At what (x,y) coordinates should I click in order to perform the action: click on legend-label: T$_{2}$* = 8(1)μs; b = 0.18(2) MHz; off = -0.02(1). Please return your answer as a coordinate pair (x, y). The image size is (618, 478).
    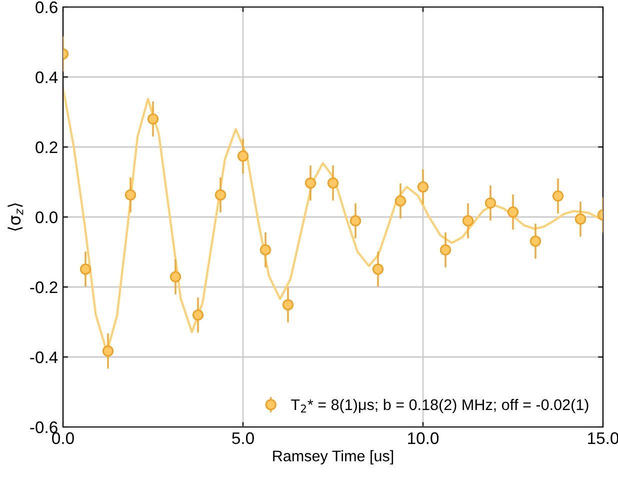
    Looking at the image, I should click on (439, 406).